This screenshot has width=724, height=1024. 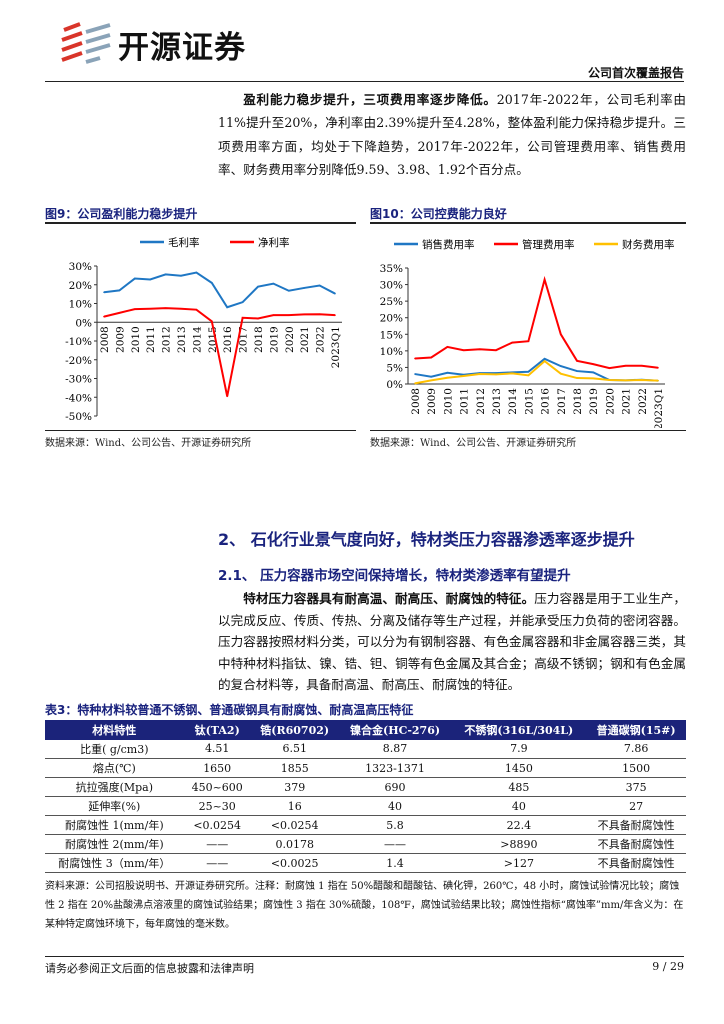 What do you see at coordinates (294, 863) in the screenshot?
I see `table-cell: <0.0025` at bounding box center [294, 863].